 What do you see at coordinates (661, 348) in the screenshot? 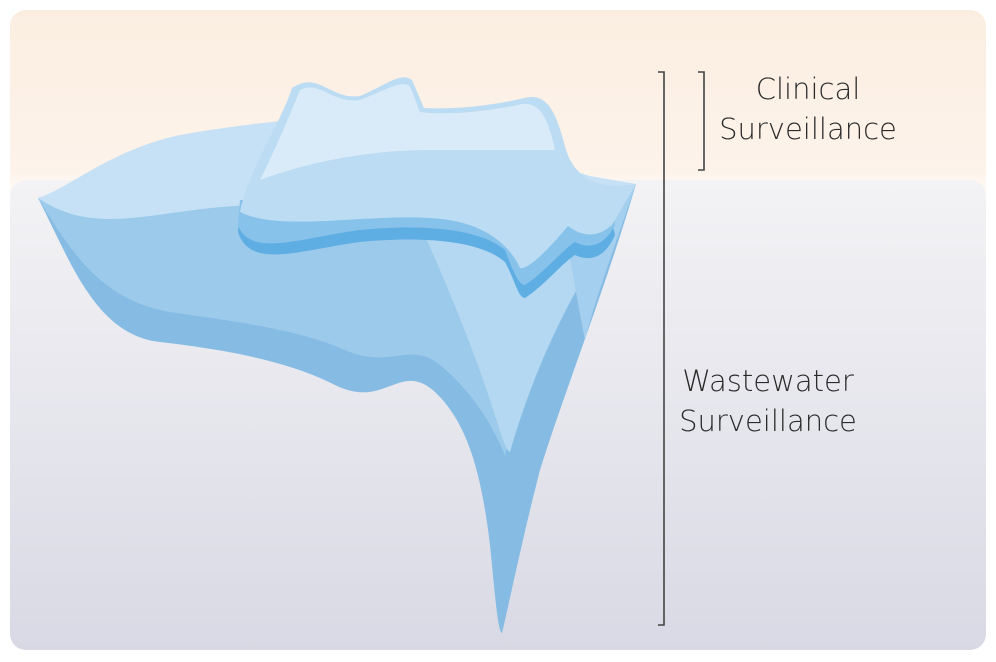
I see `wastewater-bracket` at bounding box center [661, 348].